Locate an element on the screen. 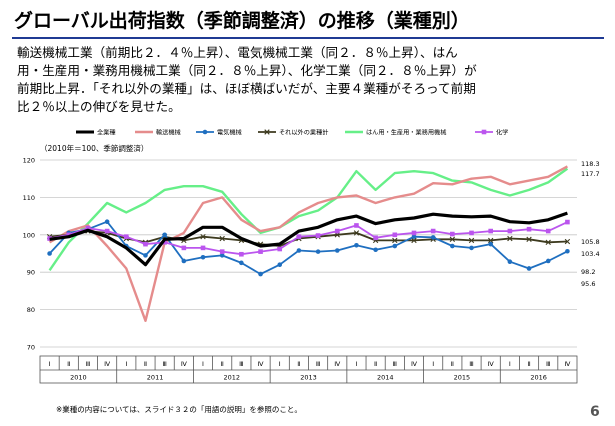  end-value-label: 103.4 is located at coordinates (590, 254).